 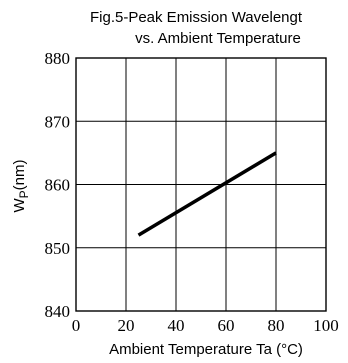 I want to click on chart-title: Fig.5-Peak Emission Wavelengt, so click(x=196, y=17).